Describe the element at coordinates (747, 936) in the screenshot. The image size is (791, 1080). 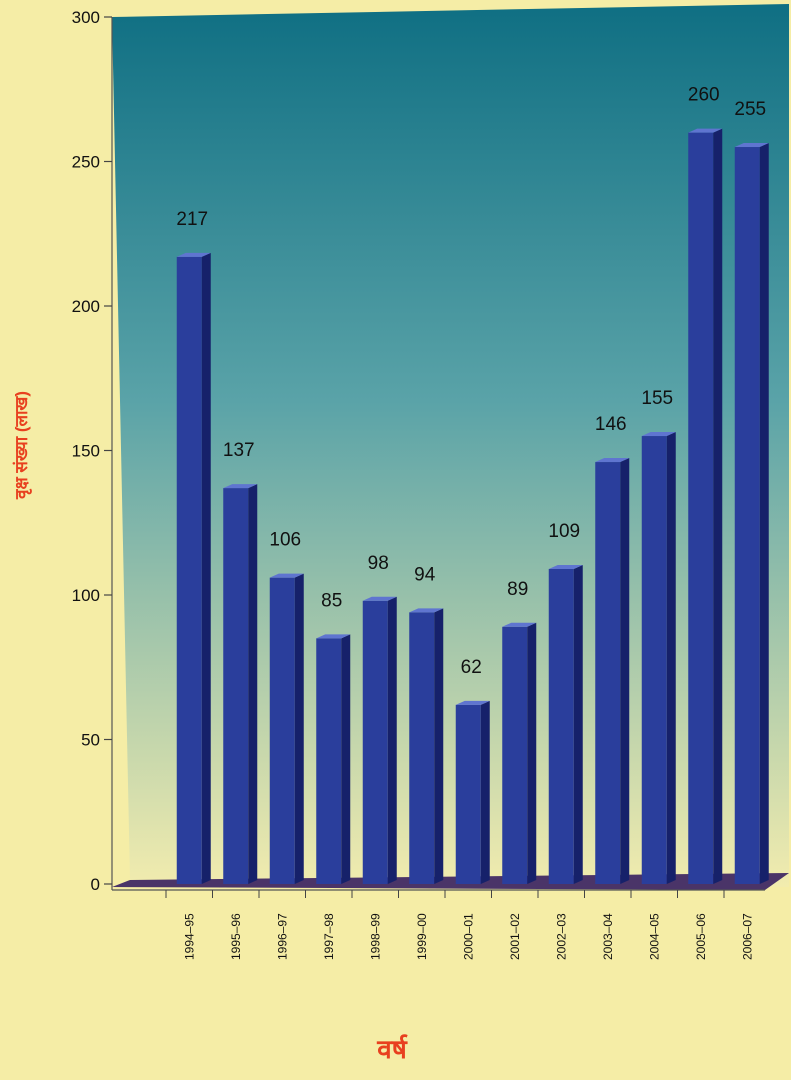
I see `x-tick-label: 2006–07` at that location.